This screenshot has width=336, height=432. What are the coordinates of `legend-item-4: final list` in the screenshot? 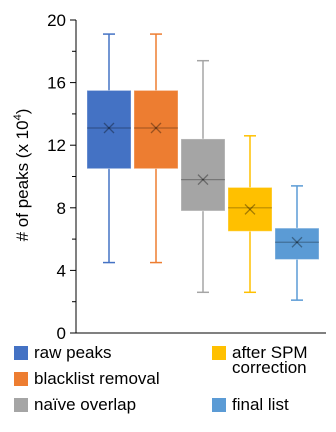 It's located at (250, 404).